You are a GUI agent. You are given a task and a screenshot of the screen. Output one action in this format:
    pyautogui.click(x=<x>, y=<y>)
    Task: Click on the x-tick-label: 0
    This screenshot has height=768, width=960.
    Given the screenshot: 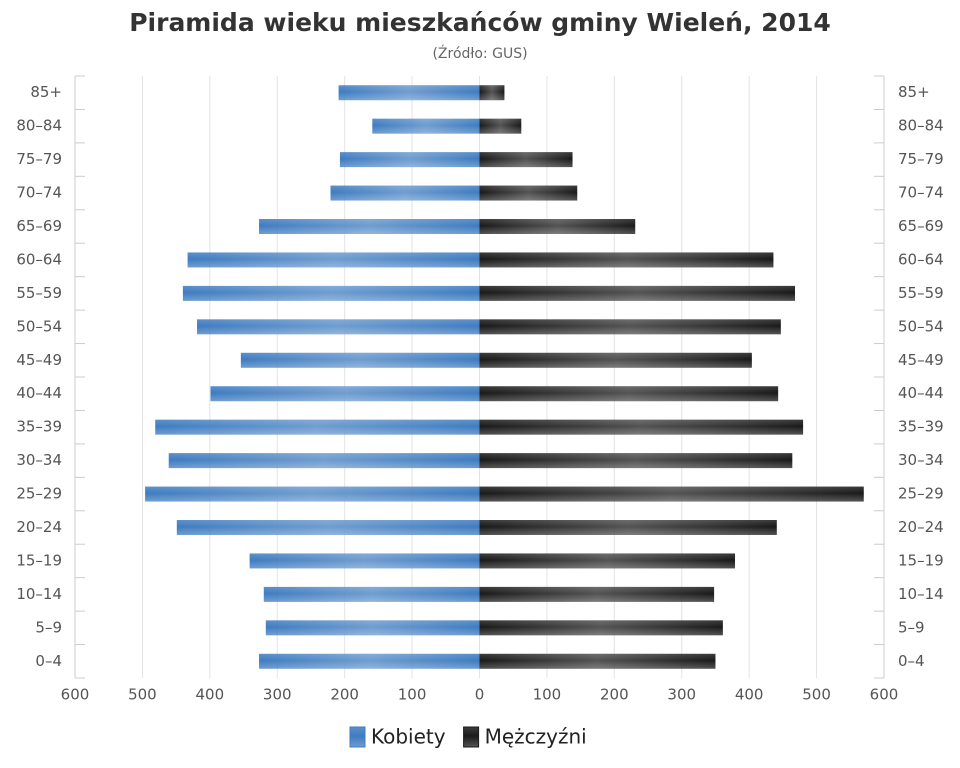 What is the action you would take?
    pyautogui.click(x=480, y=695)
    